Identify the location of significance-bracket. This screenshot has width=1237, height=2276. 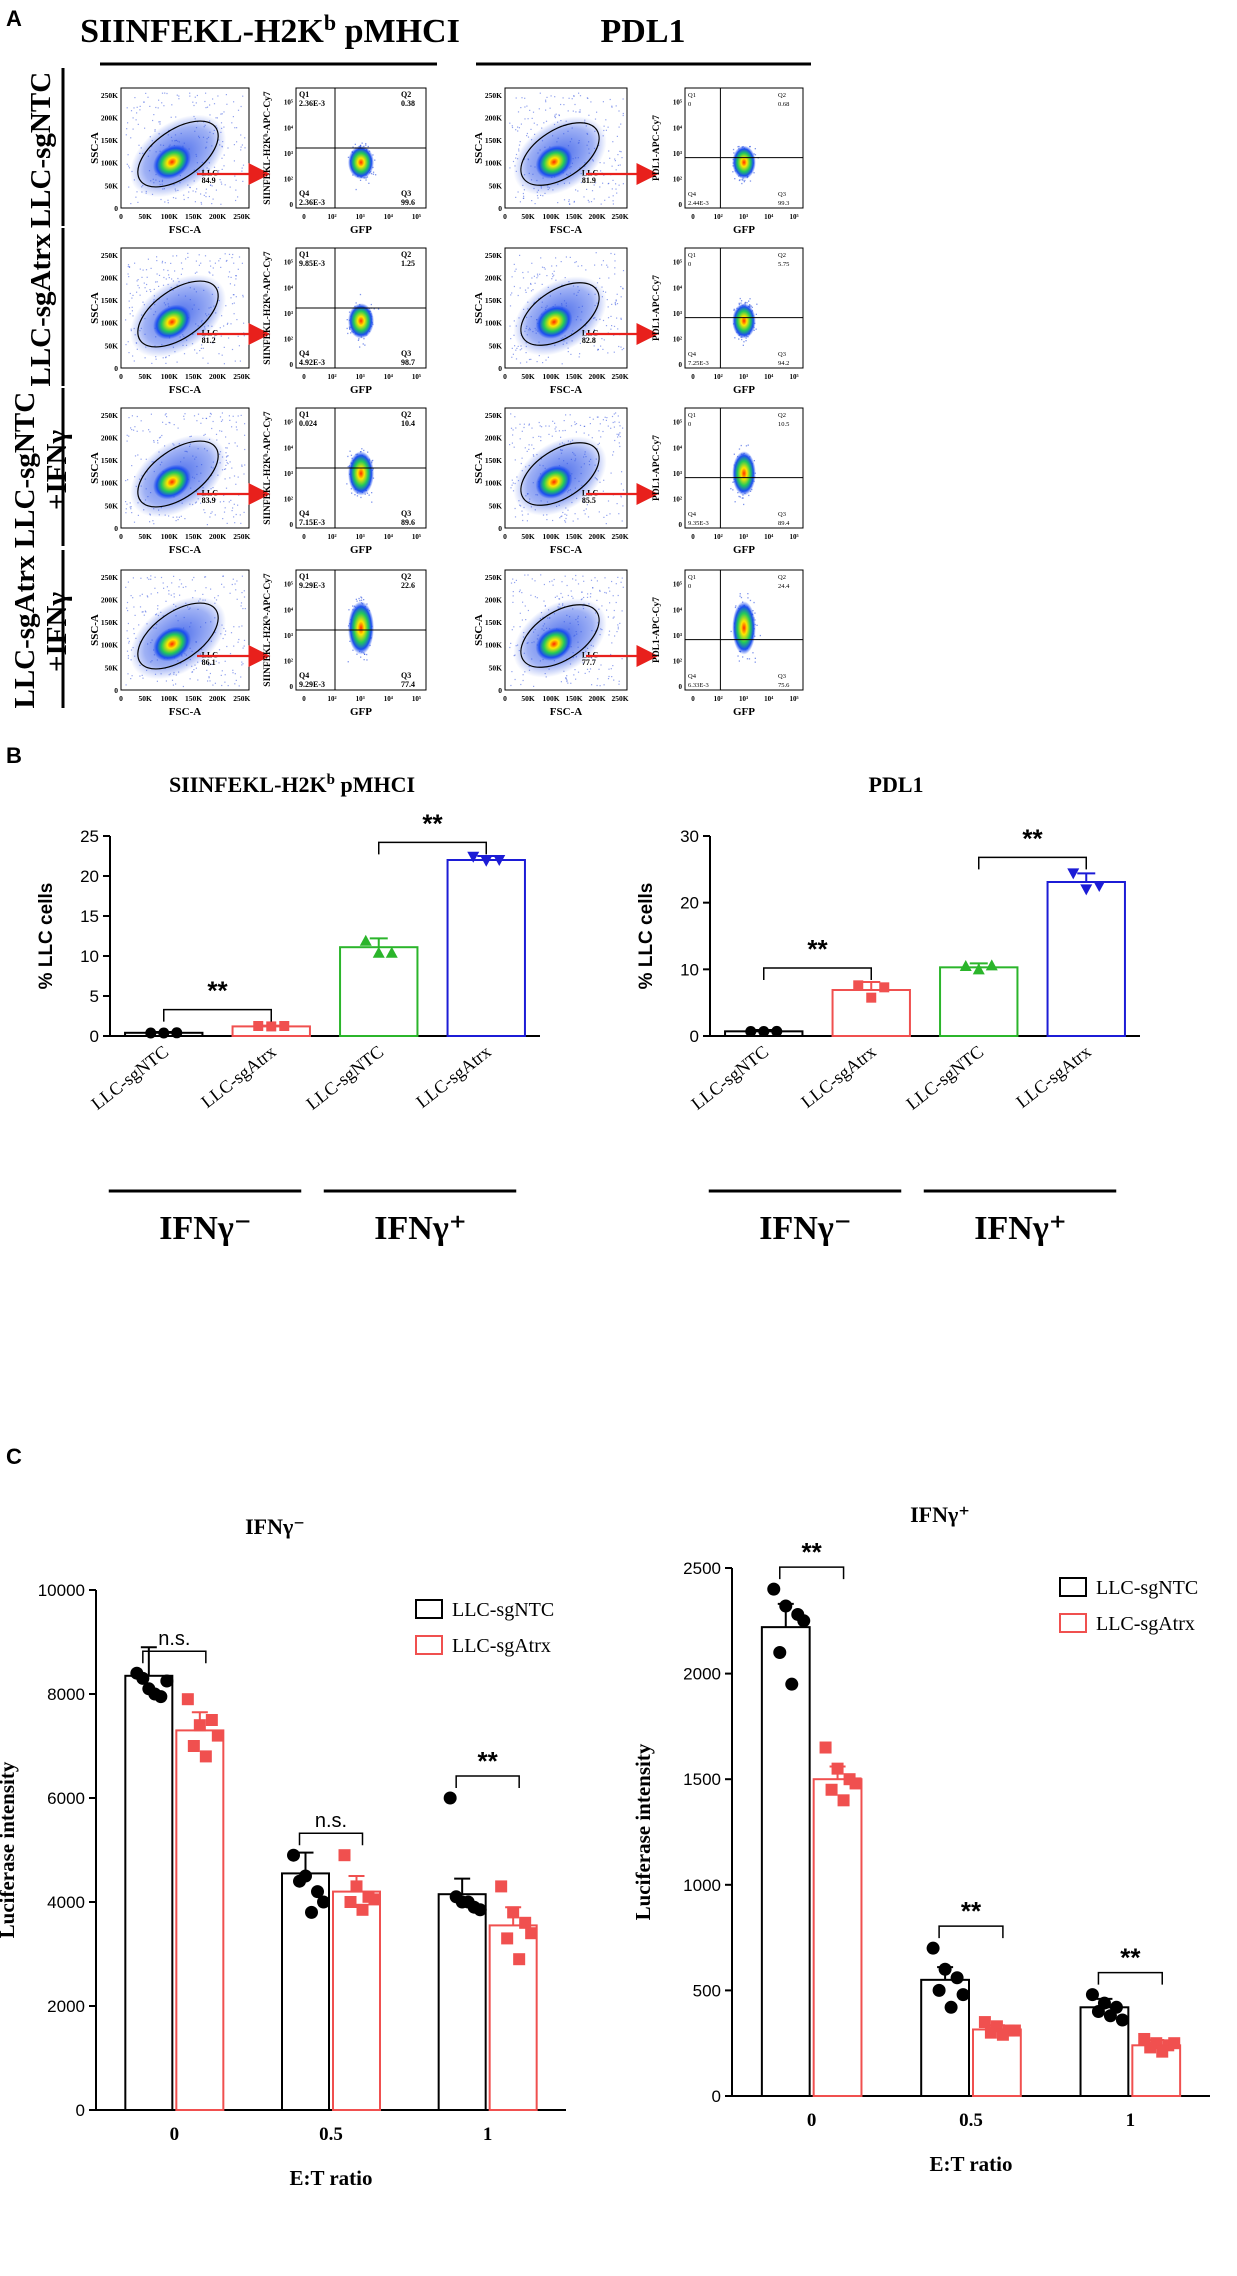
(1130, 1978).